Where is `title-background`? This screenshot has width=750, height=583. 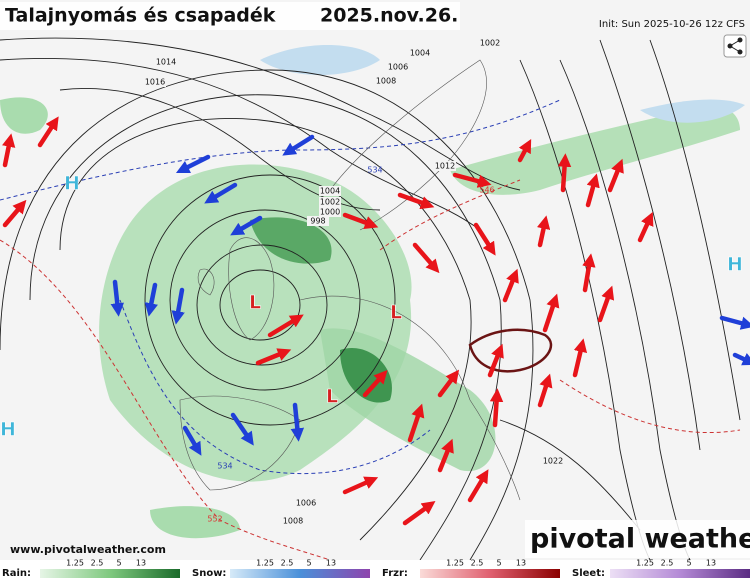 title-background is located at coordinates (230, 16).